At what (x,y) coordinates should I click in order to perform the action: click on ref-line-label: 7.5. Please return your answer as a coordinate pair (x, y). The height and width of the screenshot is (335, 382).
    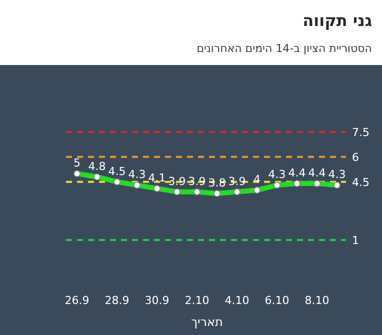
    Looking at the image, I should click on (361, 132).